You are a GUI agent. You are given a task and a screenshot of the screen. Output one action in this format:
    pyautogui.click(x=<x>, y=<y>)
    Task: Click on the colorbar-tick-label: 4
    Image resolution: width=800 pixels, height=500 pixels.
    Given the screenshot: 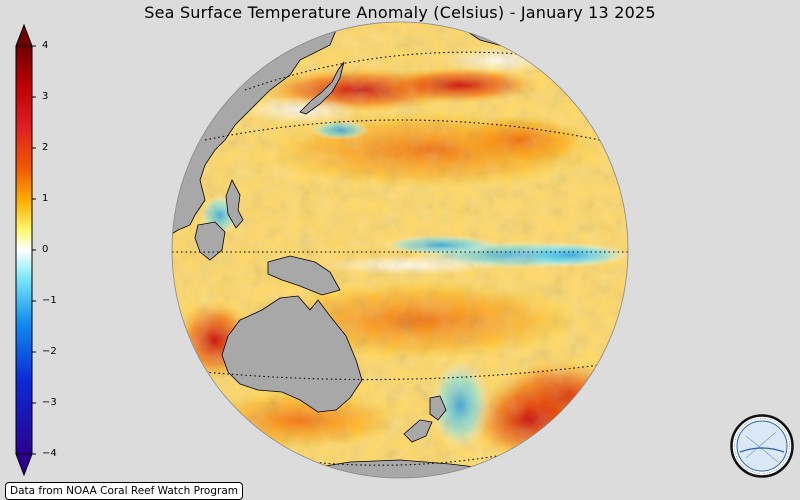 What is the action you would take?
    pyautogui.click(x=45, y=45)
    